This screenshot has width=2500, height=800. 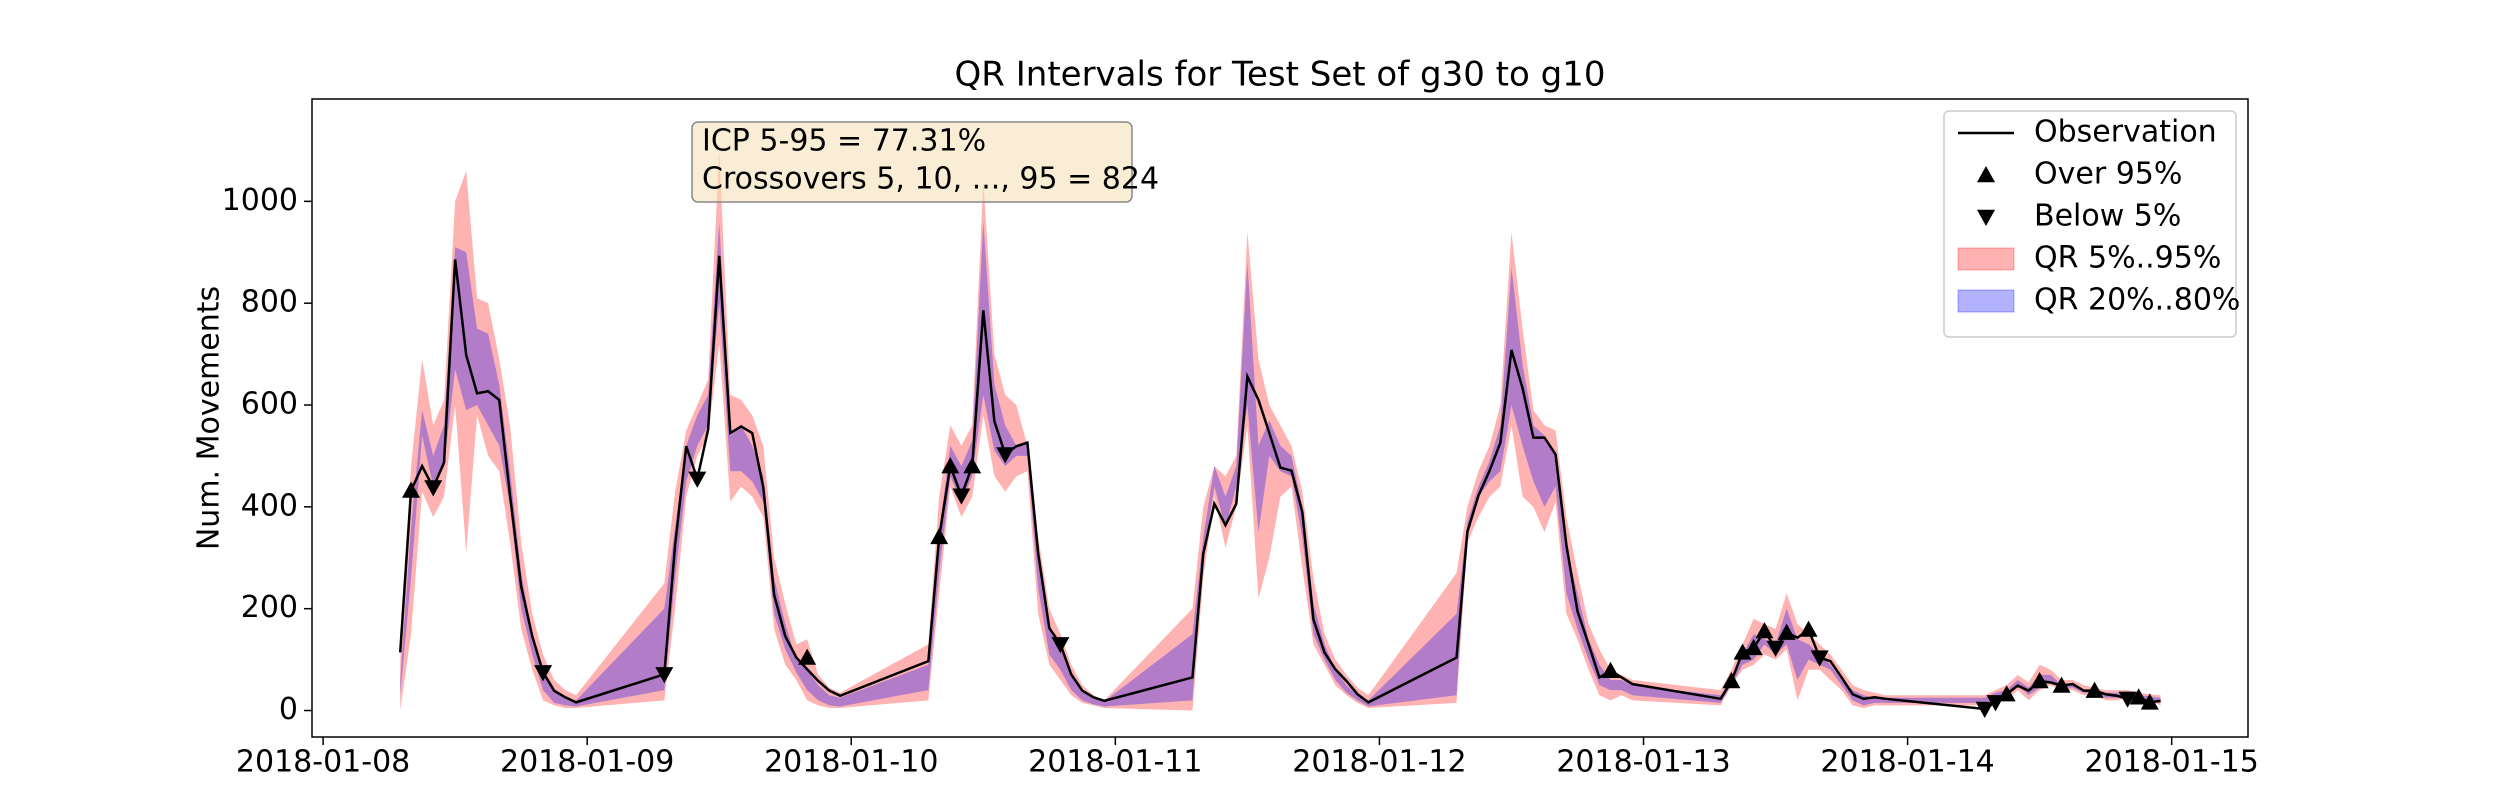 I want to click on x-tick-label: 2018-01-10, so click(x=851, y=762).